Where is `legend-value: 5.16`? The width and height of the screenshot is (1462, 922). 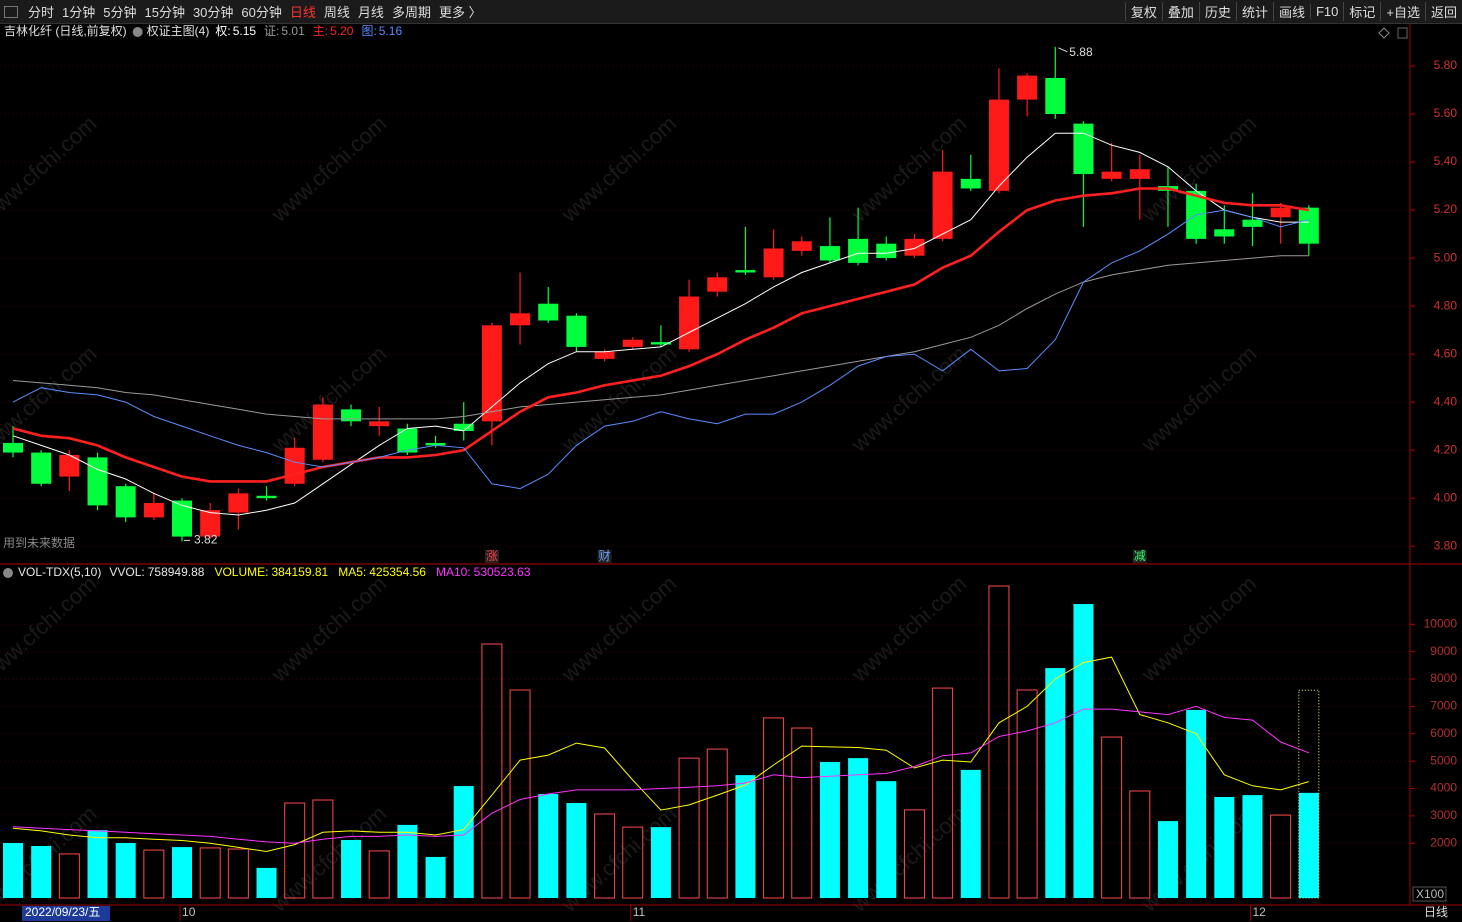 legend-value: 5.16 is located at coordinates (391, 31).